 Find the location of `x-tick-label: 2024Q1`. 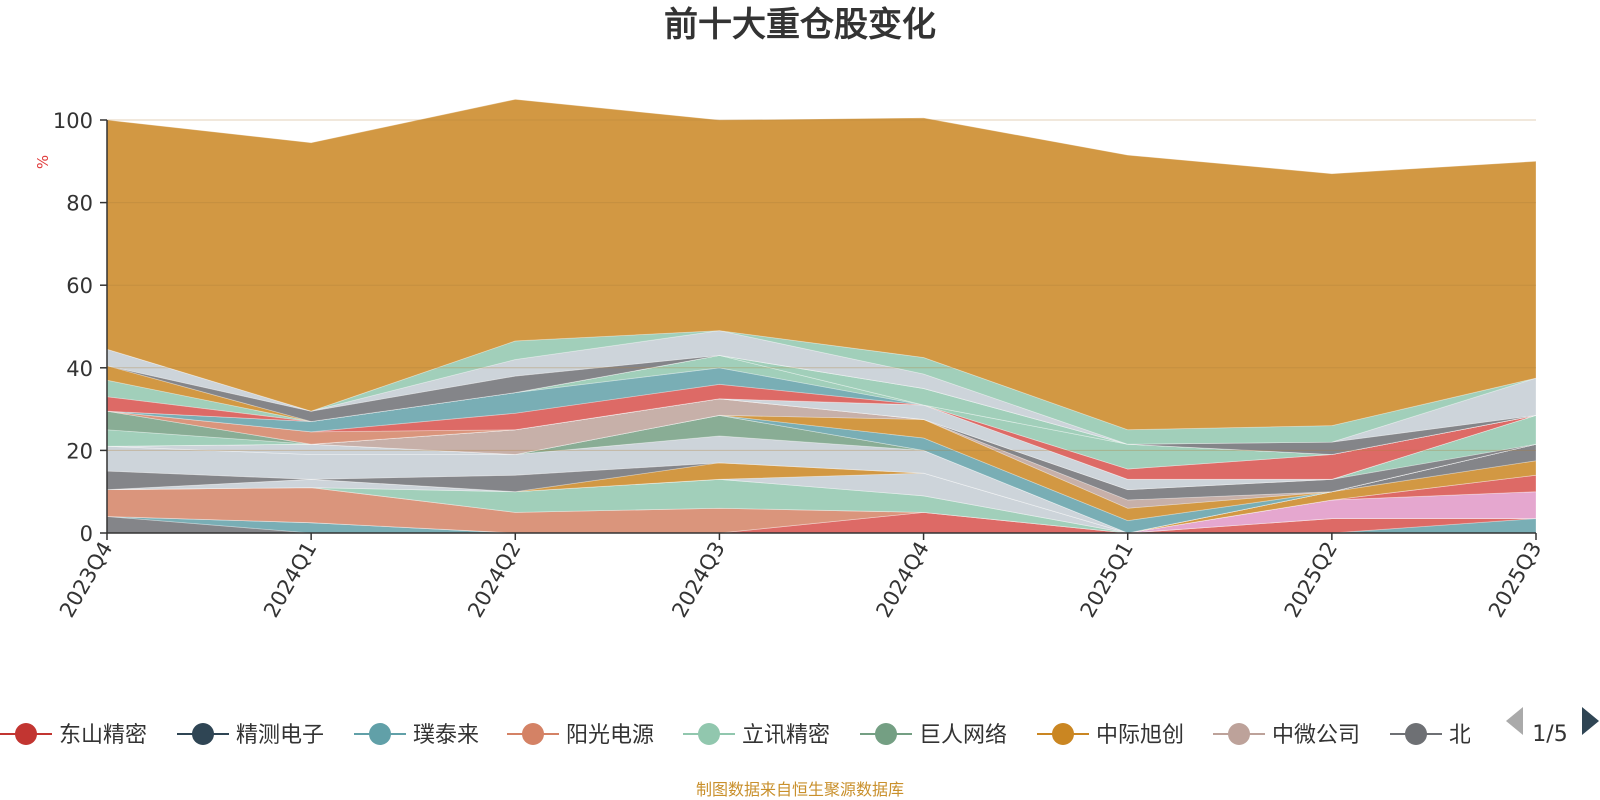

x-tick-label: 2024Q1 is located at coordinates (290, 580).